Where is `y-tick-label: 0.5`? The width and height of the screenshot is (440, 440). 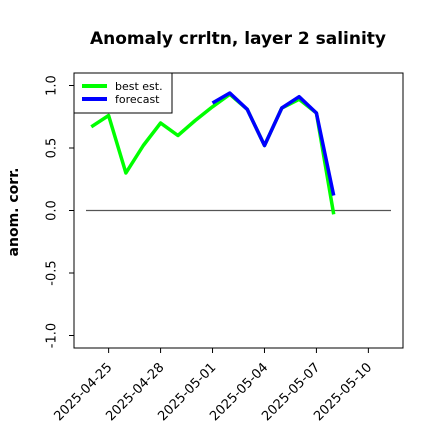
y-tick-label: 0.5 is located at coordinates (52, 148).